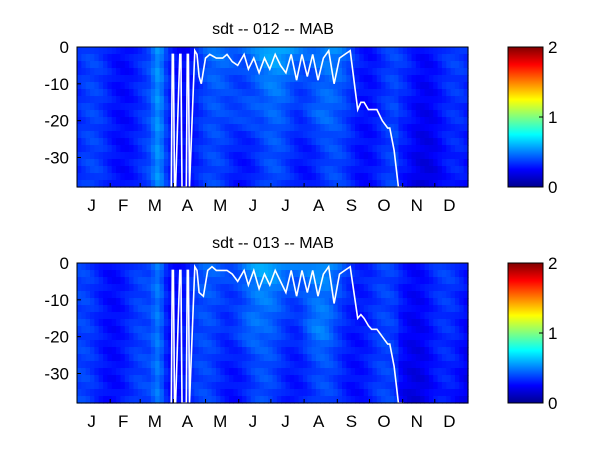  What do you see at coordinates (56, 121) in the screenshot?
I see `y-tick-label: -20` at bounding box center [56, 121].